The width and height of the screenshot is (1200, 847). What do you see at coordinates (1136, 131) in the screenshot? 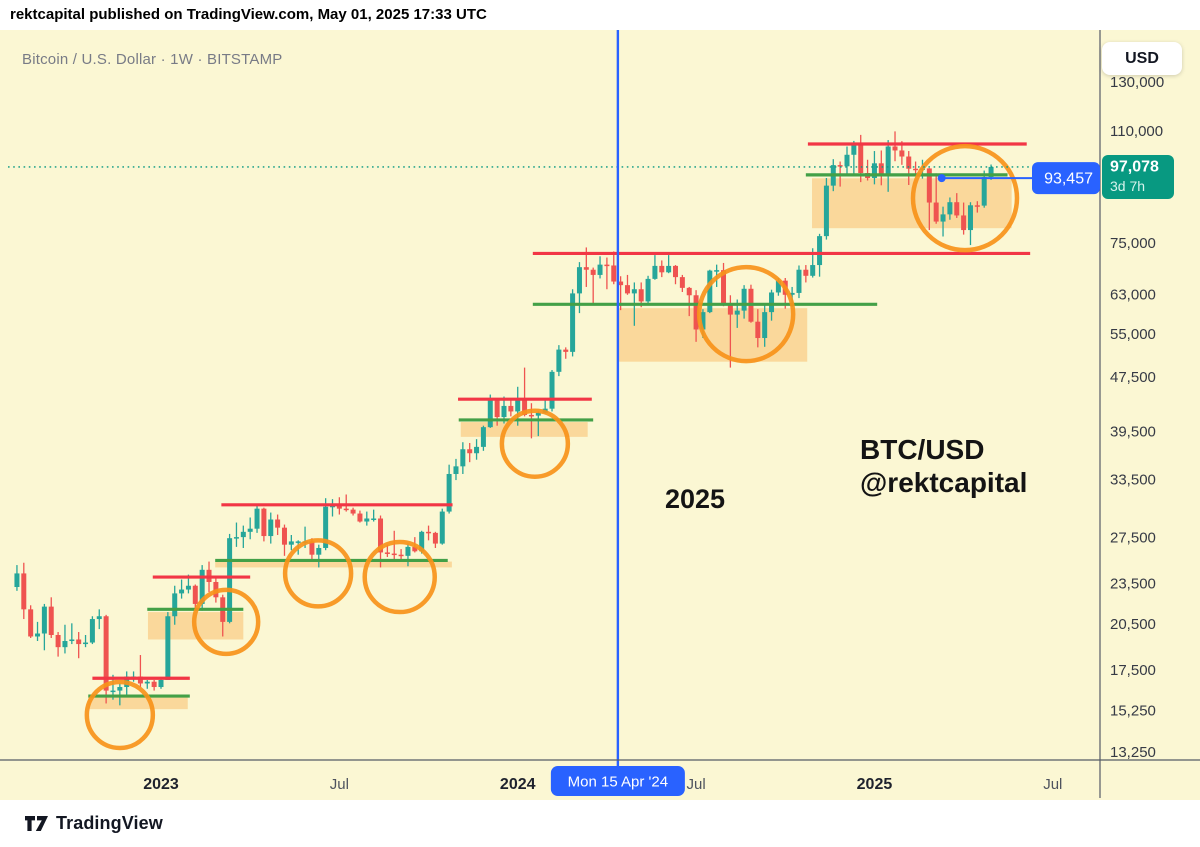
I see `price-tick-label: 110,000` at bounding box center [1136, 131].